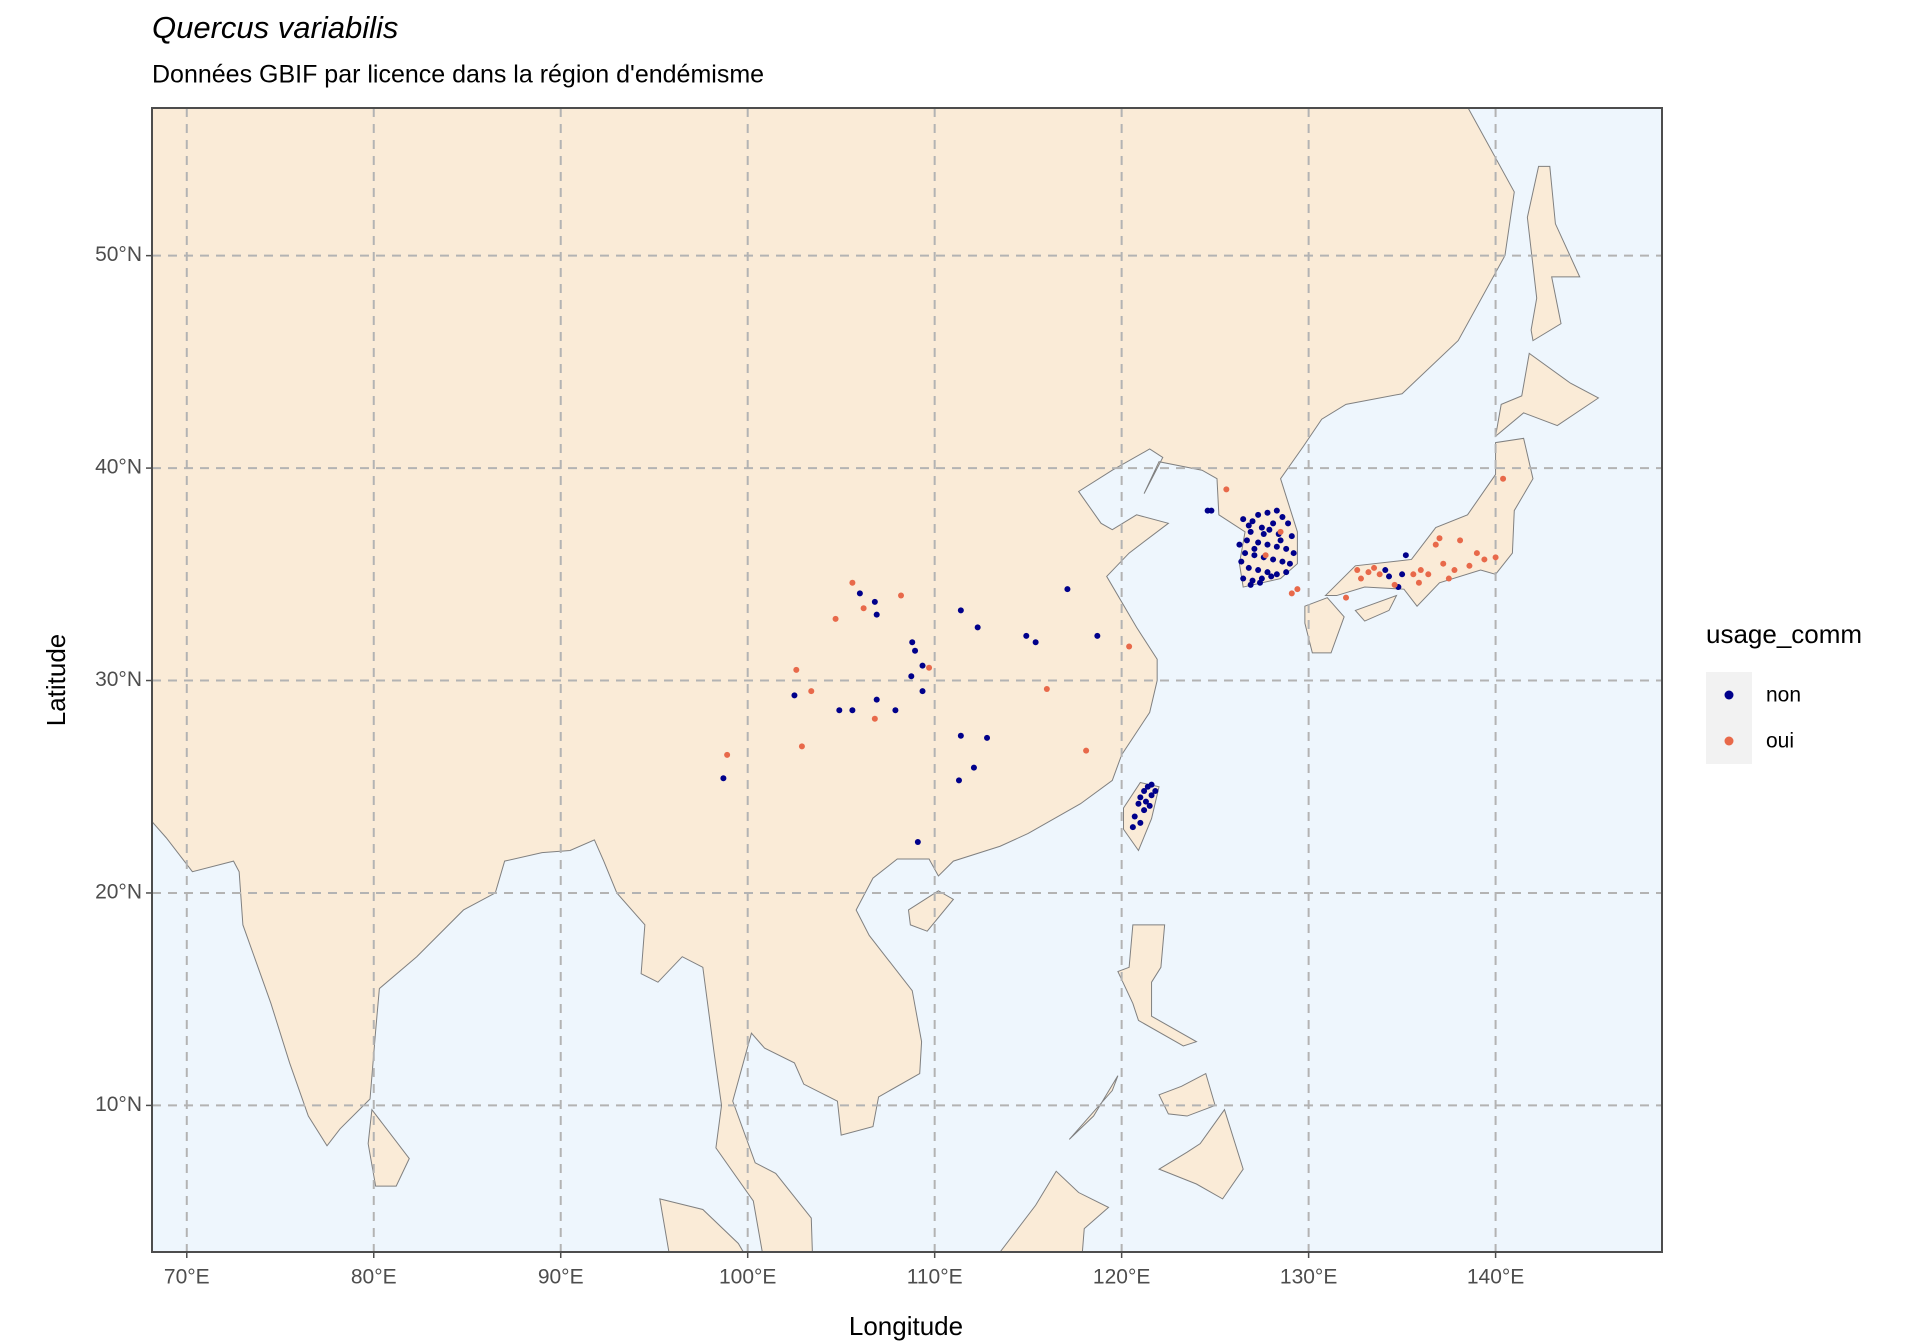  Describe the element at coordinates (1121, 1277) in the screenshot. I see `x-tick-label: 120°E` at that location.